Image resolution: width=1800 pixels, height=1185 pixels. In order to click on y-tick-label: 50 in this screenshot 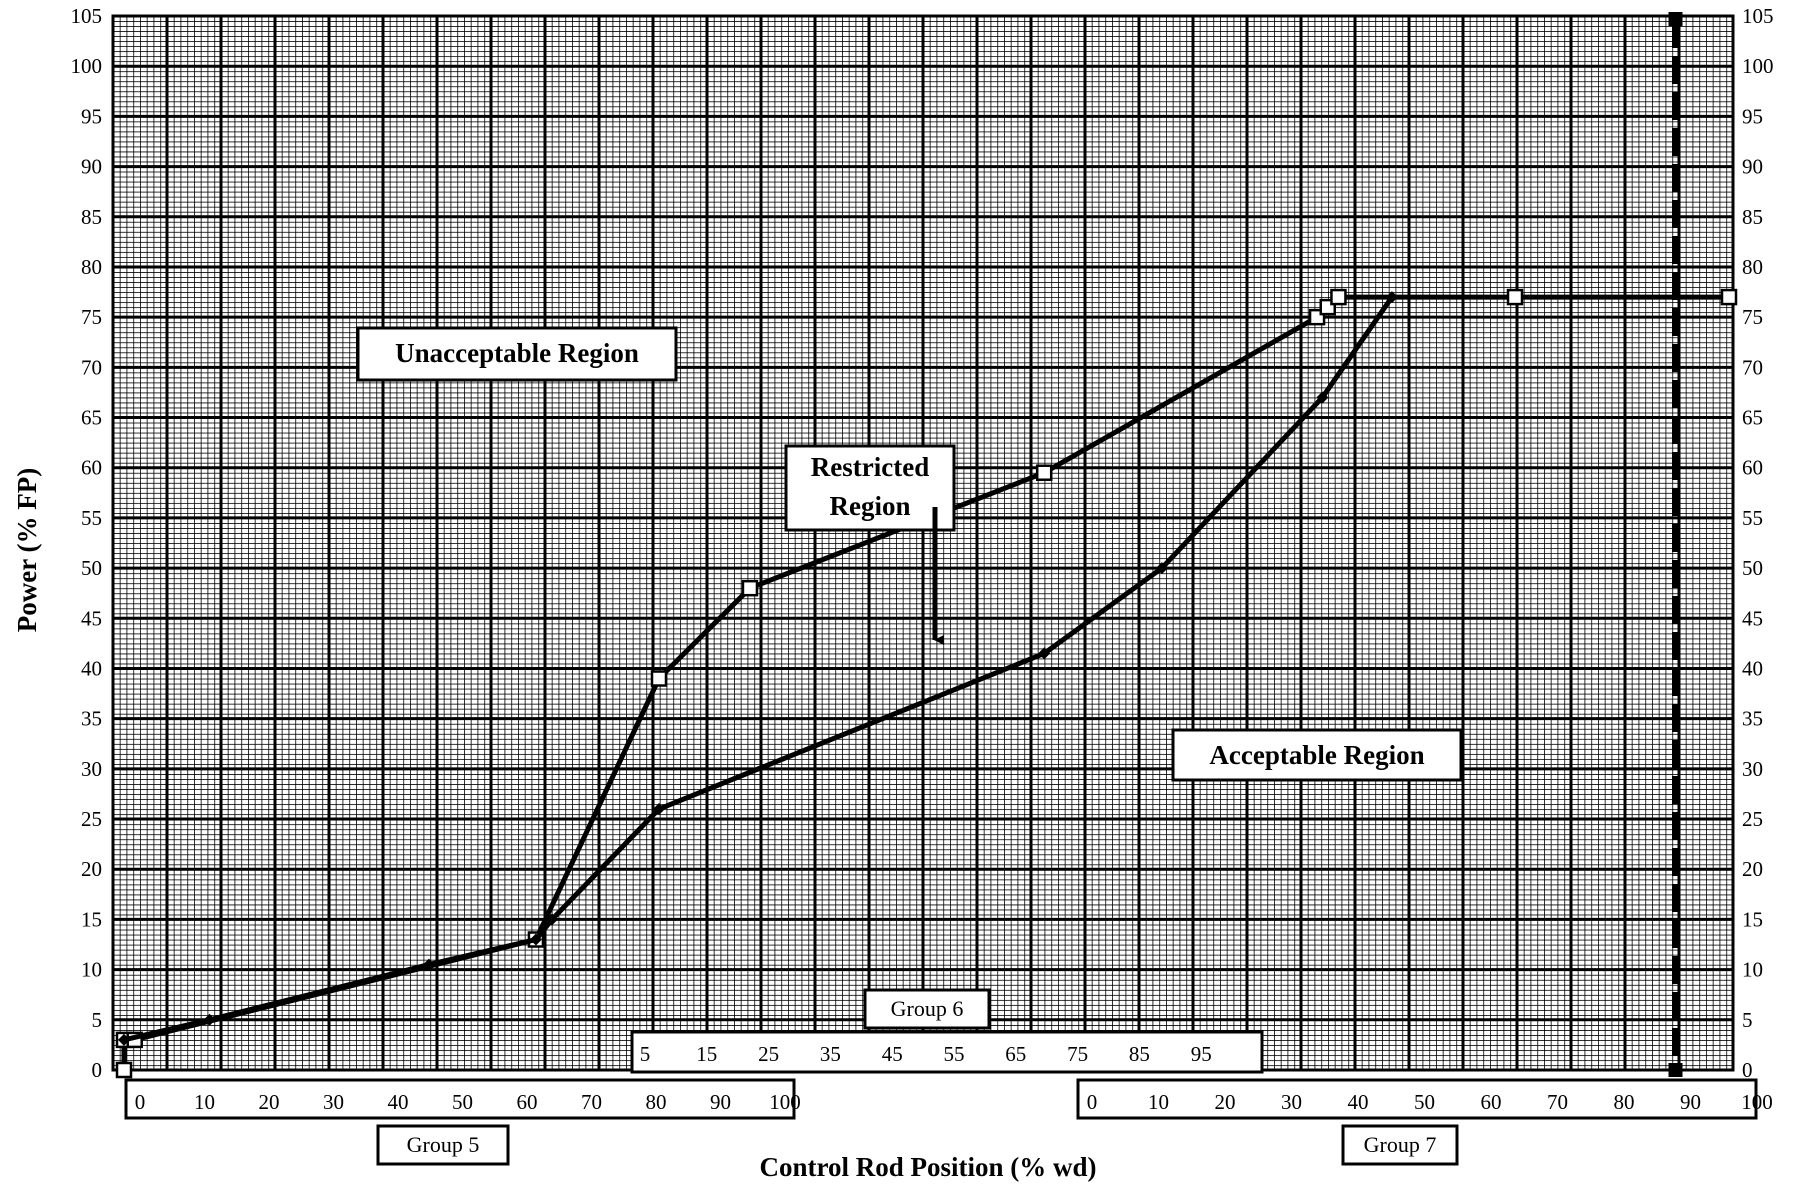, I will do `click(91, 568)`.